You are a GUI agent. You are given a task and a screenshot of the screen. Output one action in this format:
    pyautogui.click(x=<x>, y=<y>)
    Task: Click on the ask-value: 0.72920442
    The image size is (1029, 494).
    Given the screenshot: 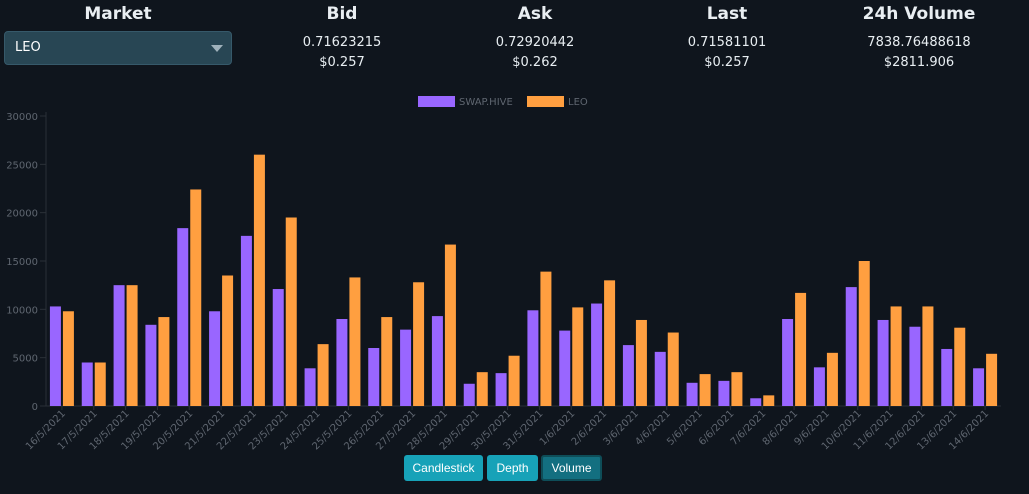 What is the action you would take?
    pyautogui.click(x=535, y=42)
    